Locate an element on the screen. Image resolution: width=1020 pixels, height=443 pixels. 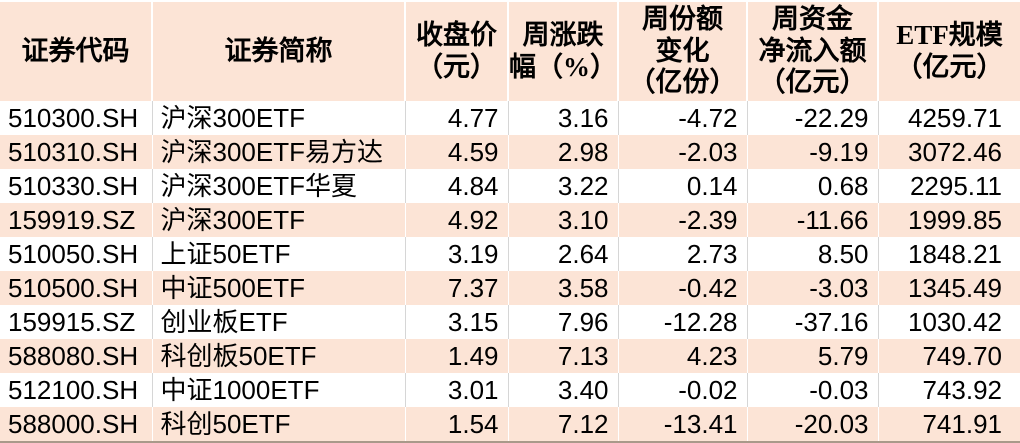
cell-share-change: 0.14 is located at coordinates (683, 186).